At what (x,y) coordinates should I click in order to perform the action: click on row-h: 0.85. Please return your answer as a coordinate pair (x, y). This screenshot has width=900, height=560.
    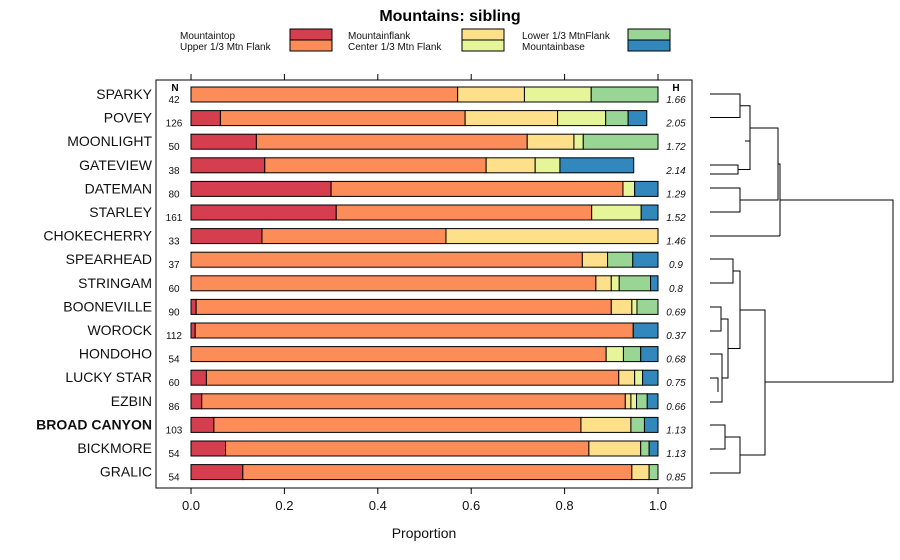
    Looking at the image, I should click on (676, 478).